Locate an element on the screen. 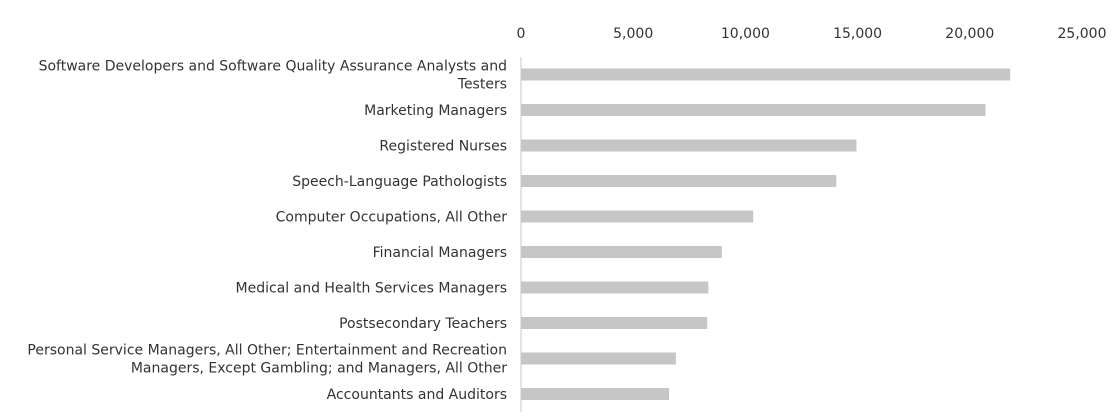  category-label: Medical and Health Services Managers is located at coordinates (371, 289).